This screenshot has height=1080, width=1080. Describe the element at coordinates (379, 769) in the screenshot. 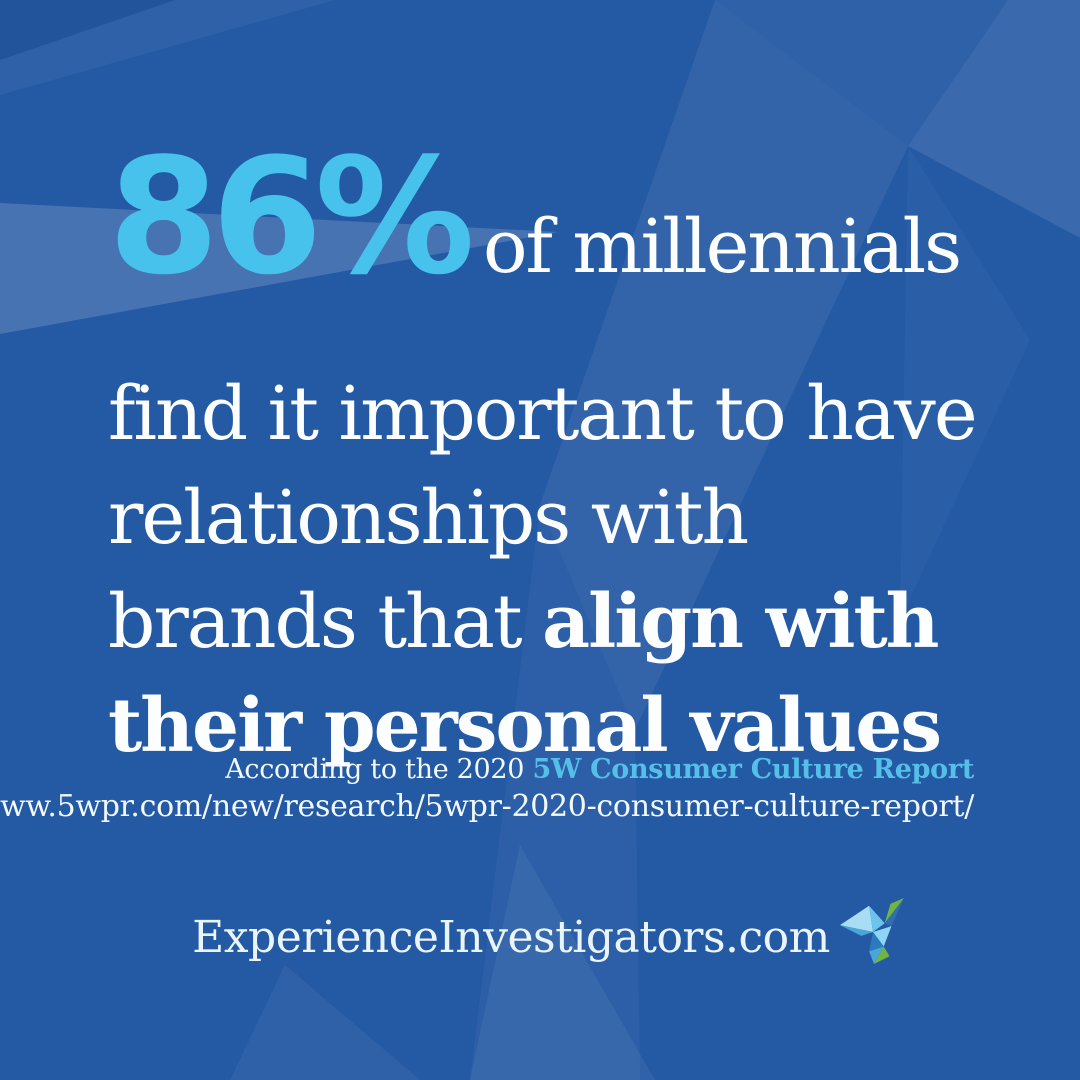

I see `attribution-prefix: According to the 2020` at that location.